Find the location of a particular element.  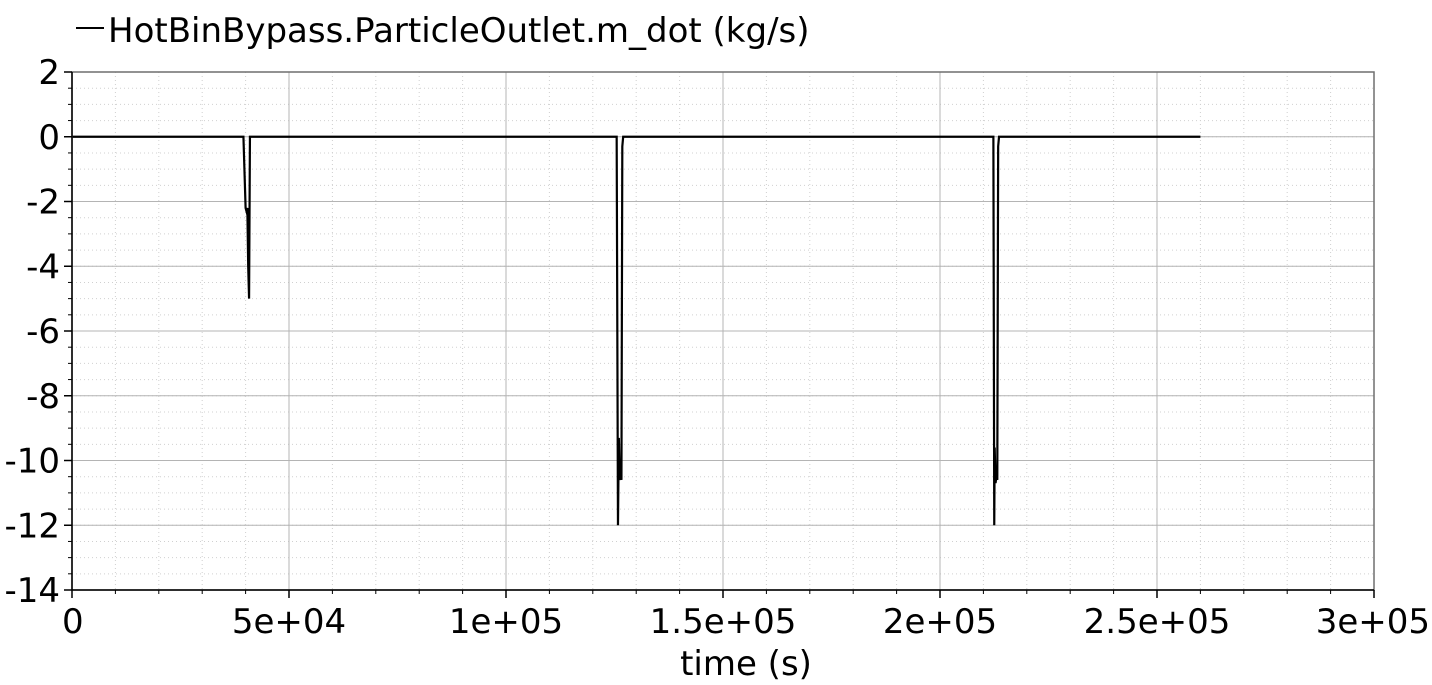

x-axis: 0 5e+04 1e+05 1.5e+05 2e+05 2.5e+05 3e+05 is located at coordinates (746, 615).